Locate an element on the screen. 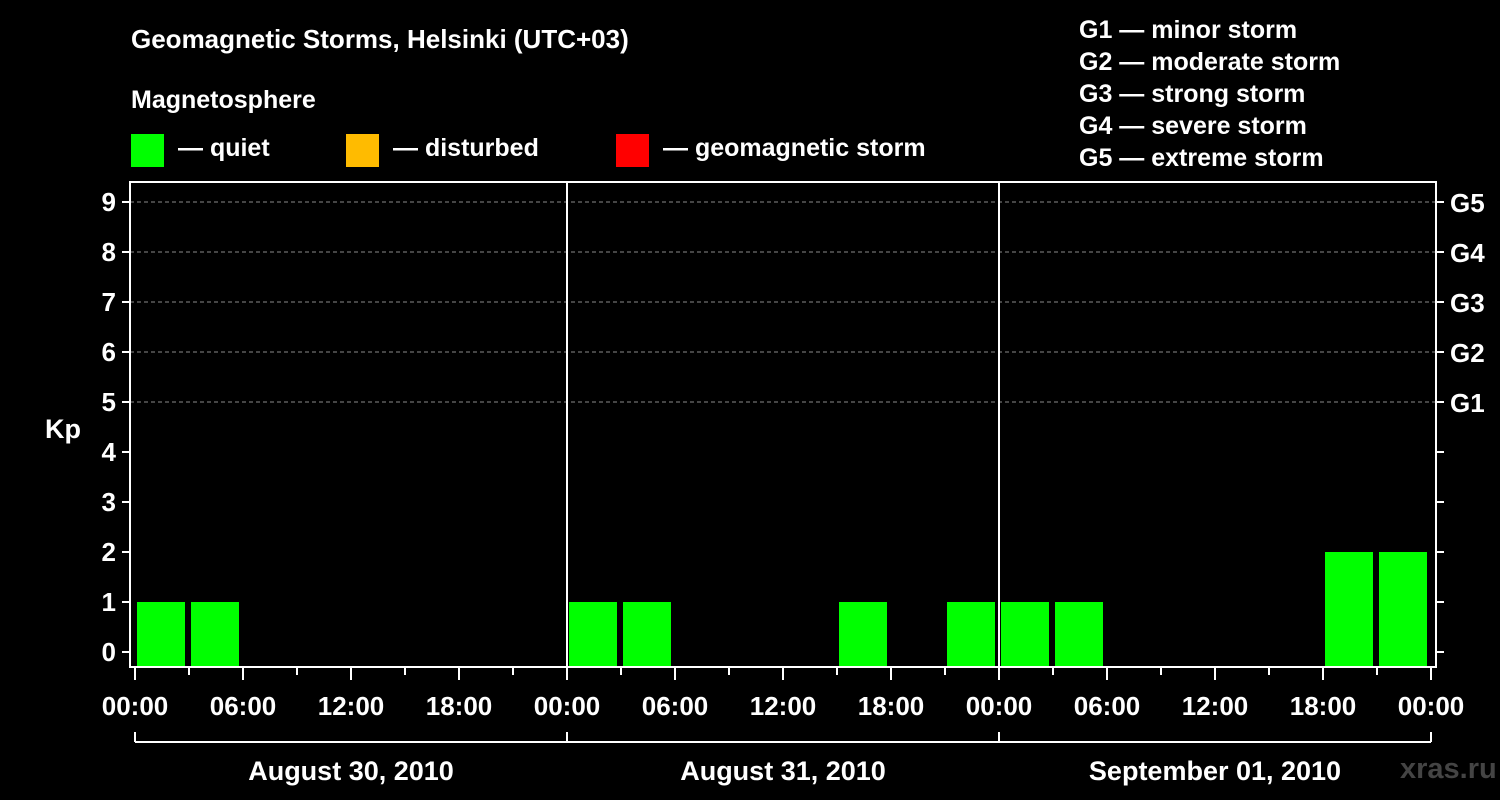 The height and width of the screenshot is (800, 1500). storm-scale-g1: G1 — minor storm is located at coordinates (1188, 30).